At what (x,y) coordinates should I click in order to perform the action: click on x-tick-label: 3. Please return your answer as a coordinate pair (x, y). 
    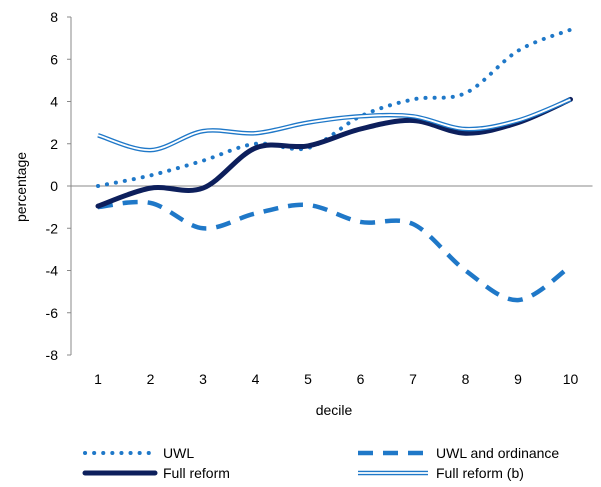
    Looking at the image, I should click on (203, 379).